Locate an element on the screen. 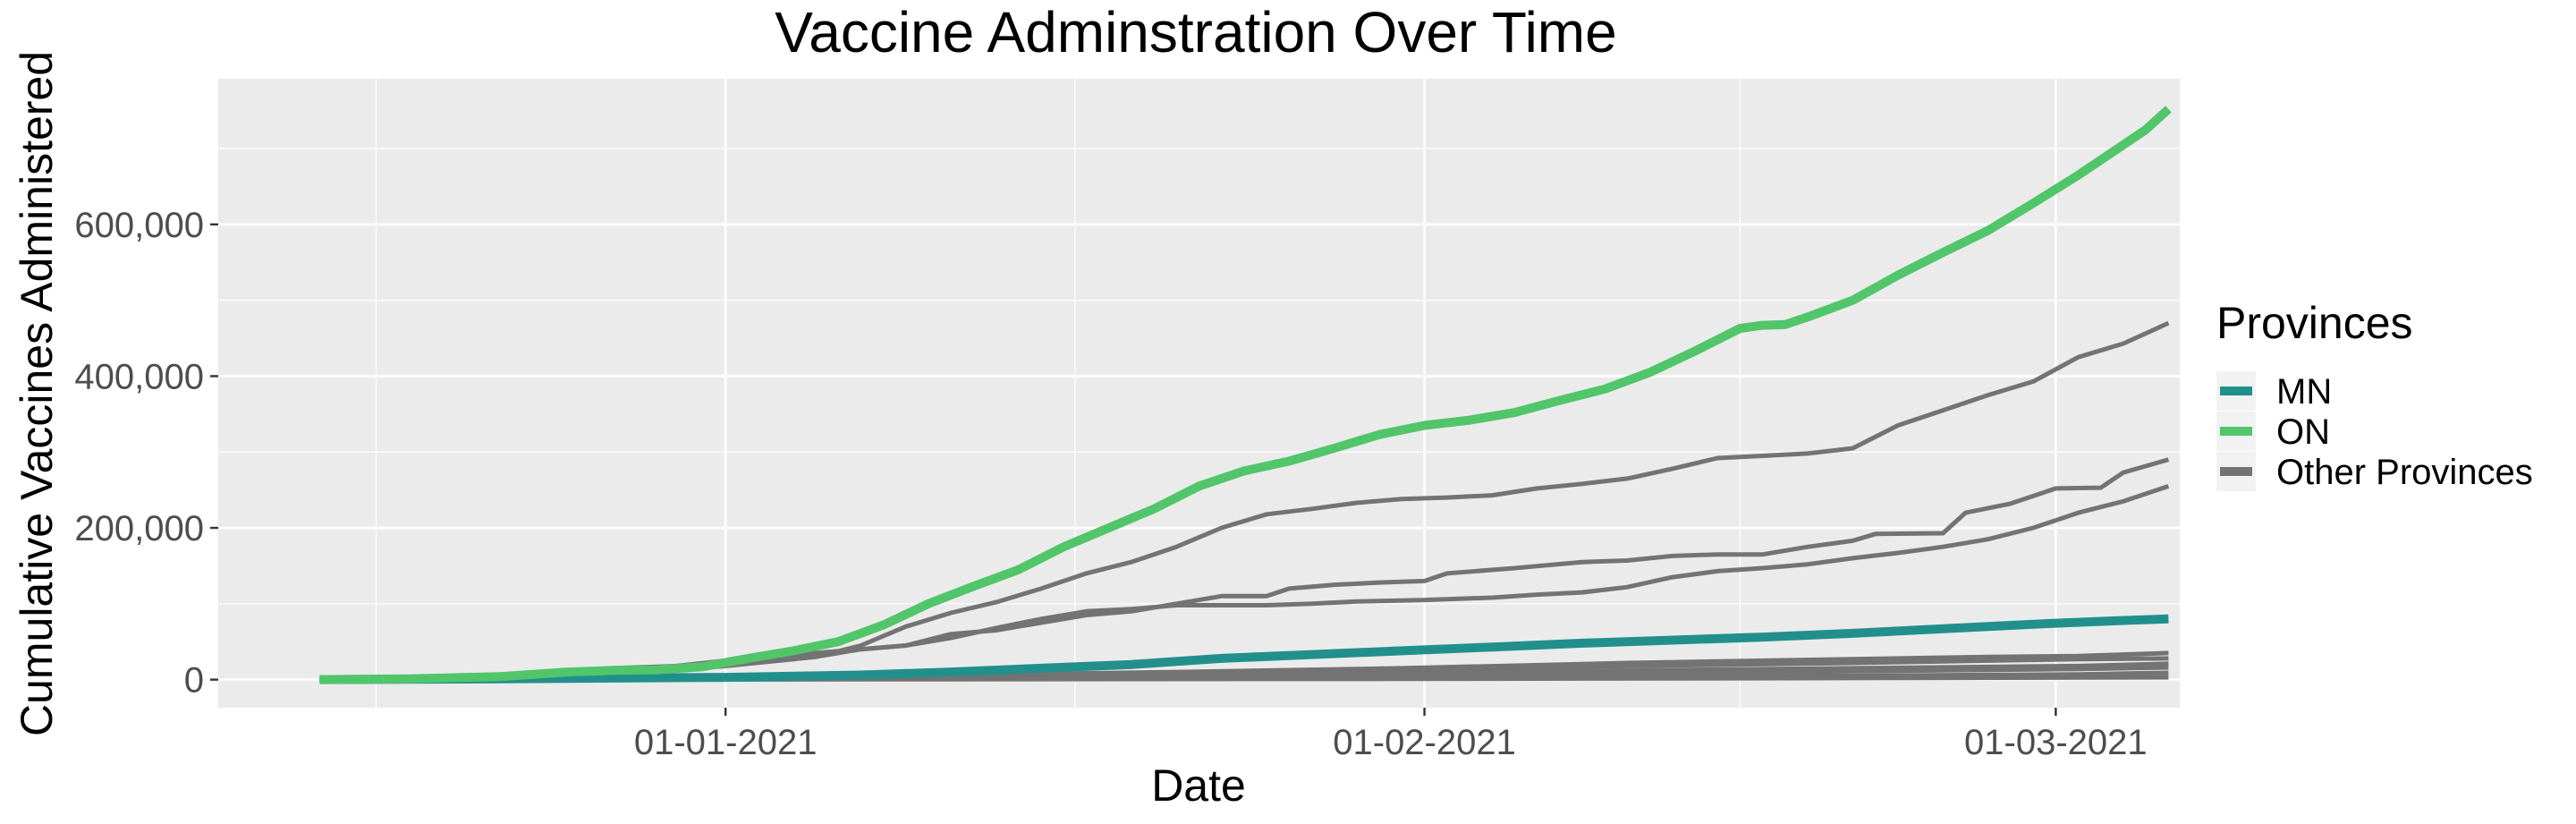 This screenshot has height=824, width=2576. y-tick-label: 200,000 is located at coordinates (139, 528).